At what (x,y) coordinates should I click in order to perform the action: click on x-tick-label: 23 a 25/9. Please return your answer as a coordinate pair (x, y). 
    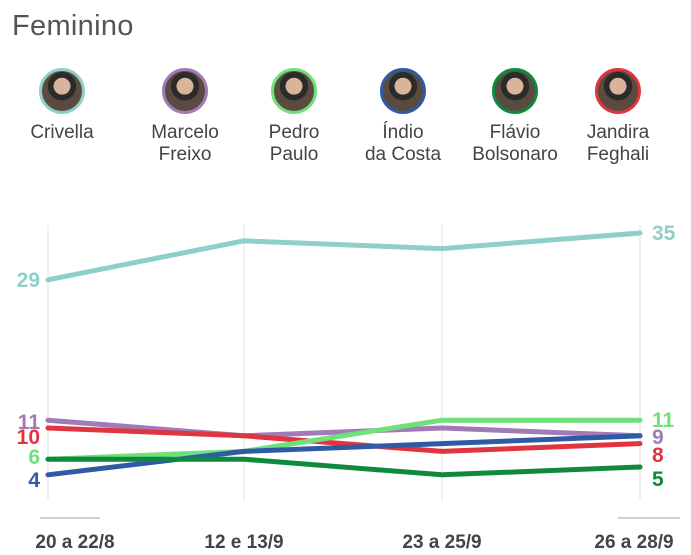
    Looking at the image, I should click on (441, 542).